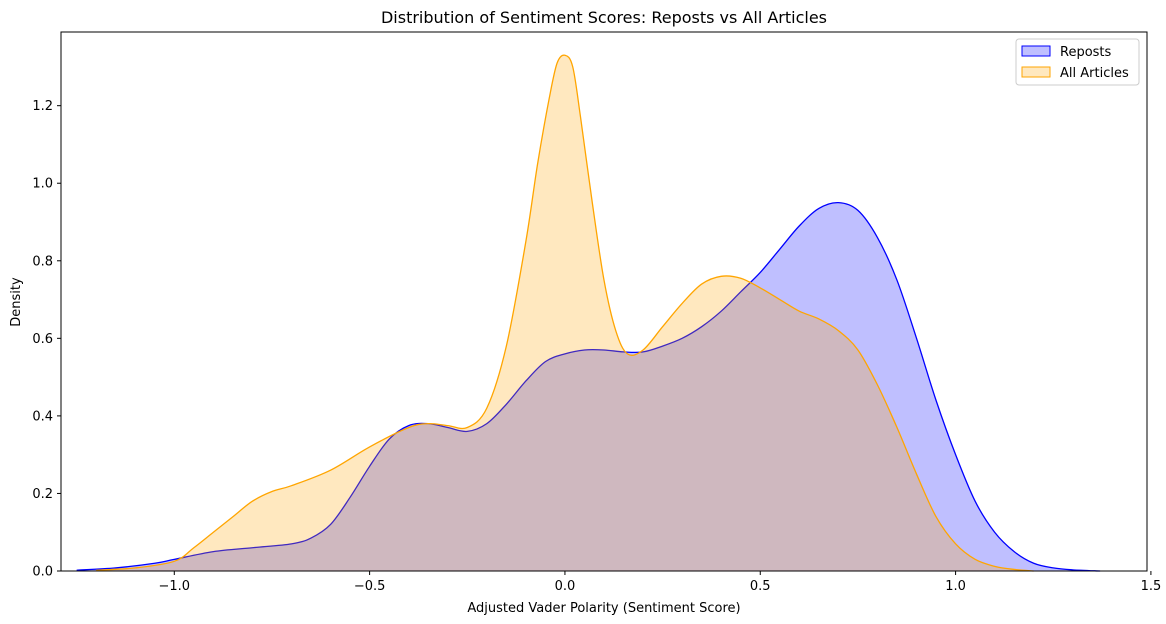  What do you see at coordinates (565, 586) in the screenshot?
I see `x-tick-label: 0.0` at bounding box center [565, 586].